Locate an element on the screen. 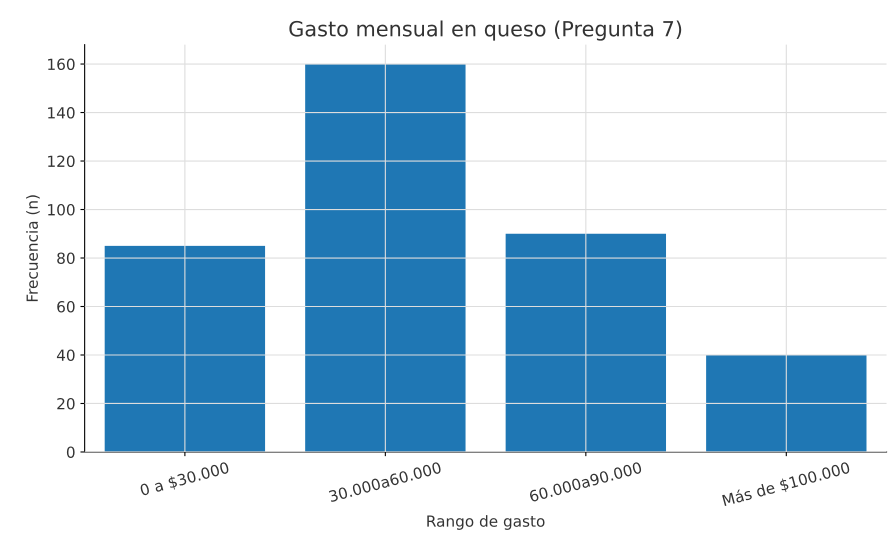  y-tick-label: 60 is located at coordinates (66, 306).